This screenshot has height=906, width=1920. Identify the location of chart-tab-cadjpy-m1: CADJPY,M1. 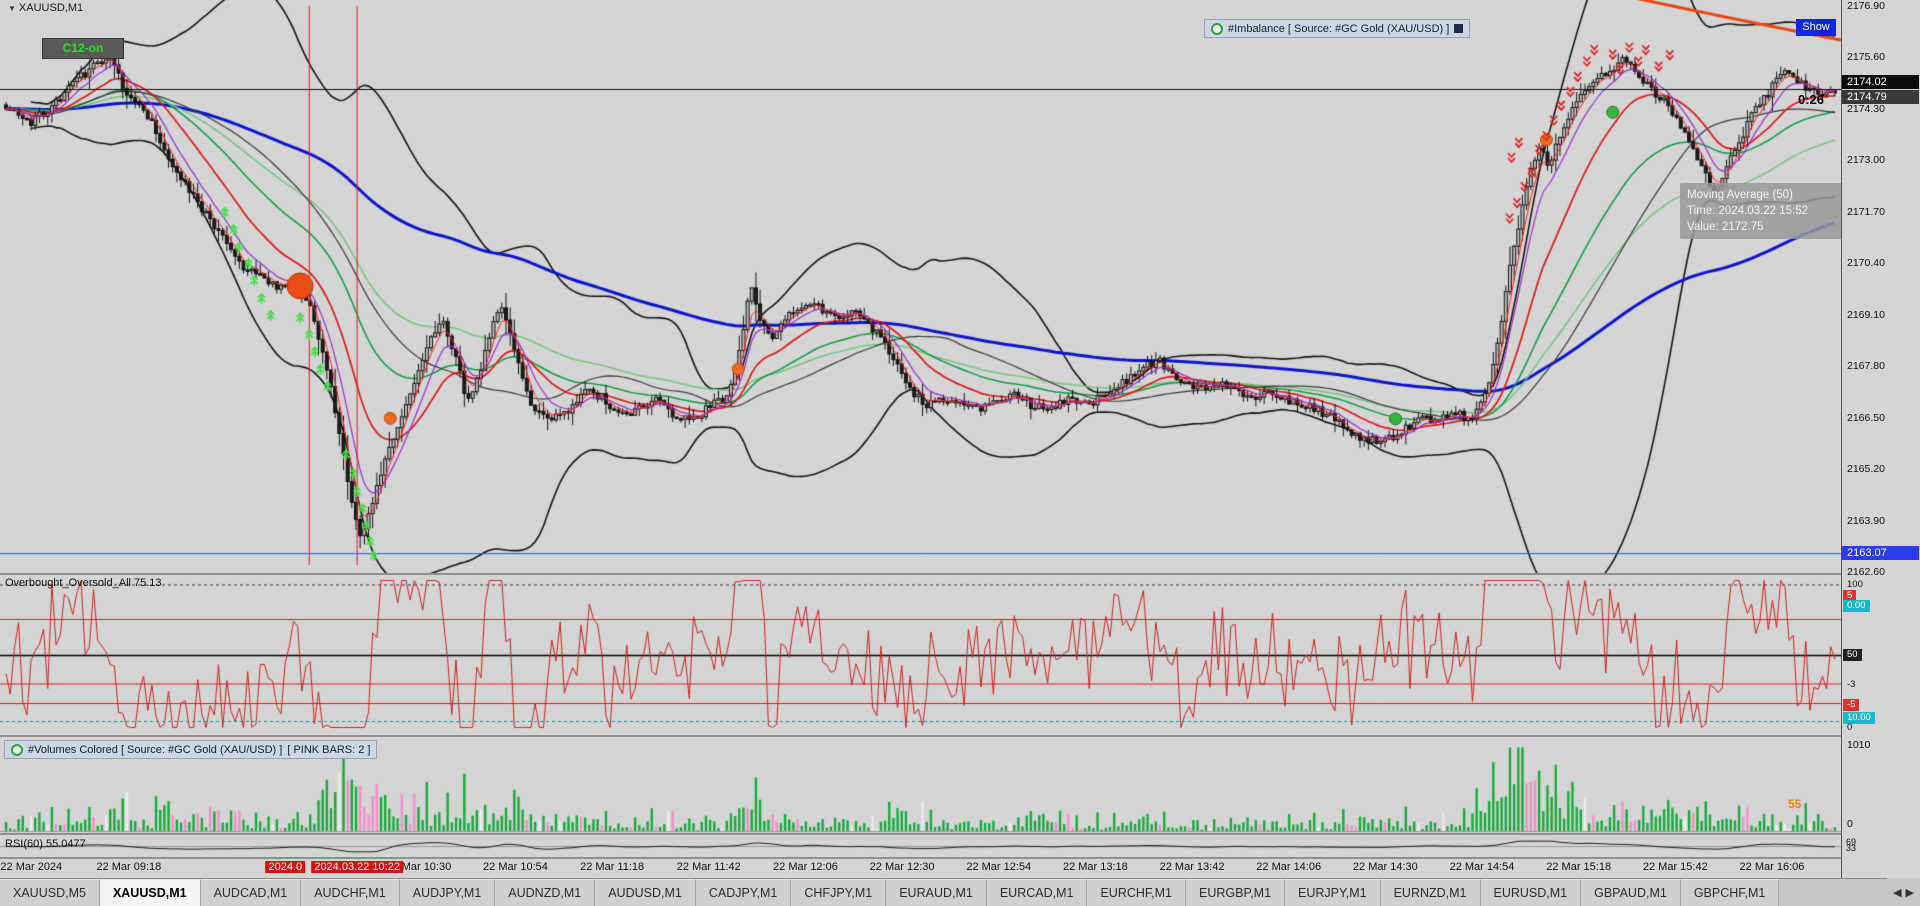
(743, 892).